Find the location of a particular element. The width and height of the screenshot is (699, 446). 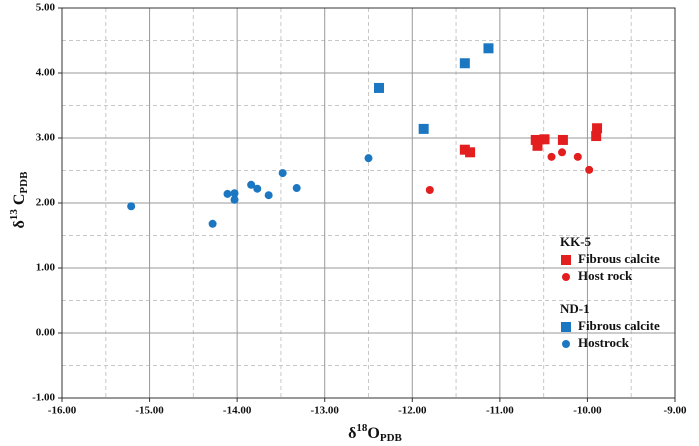

y-tick-label: 5.00 is located at coordinates (46, 8).